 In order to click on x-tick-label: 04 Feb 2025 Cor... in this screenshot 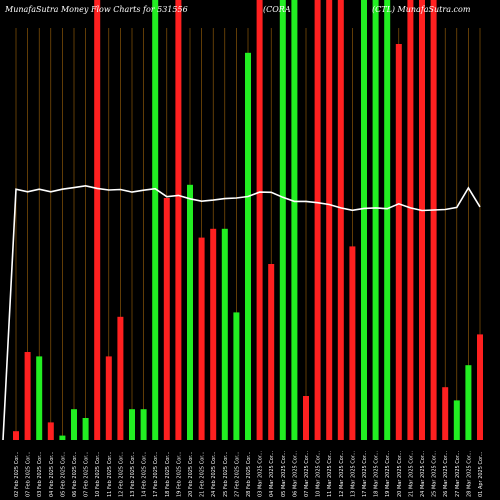, I will do `click(52, 474)`.